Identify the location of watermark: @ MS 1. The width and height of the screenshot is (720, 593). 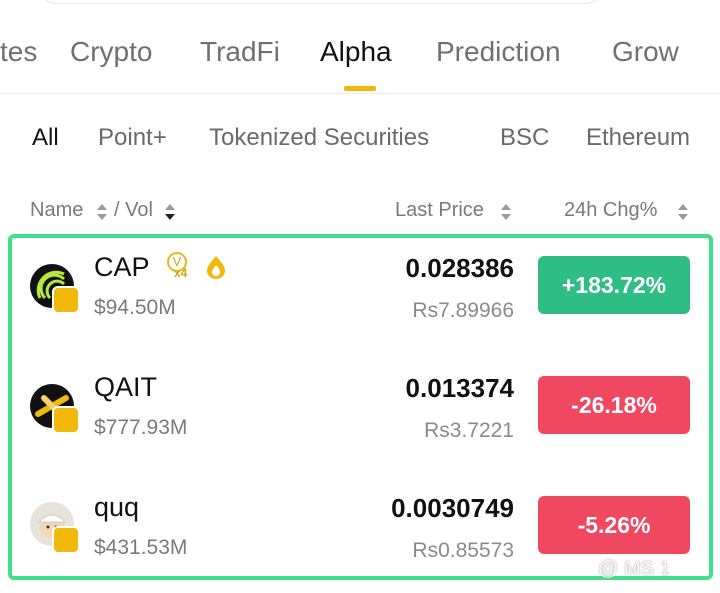
(634, 569).